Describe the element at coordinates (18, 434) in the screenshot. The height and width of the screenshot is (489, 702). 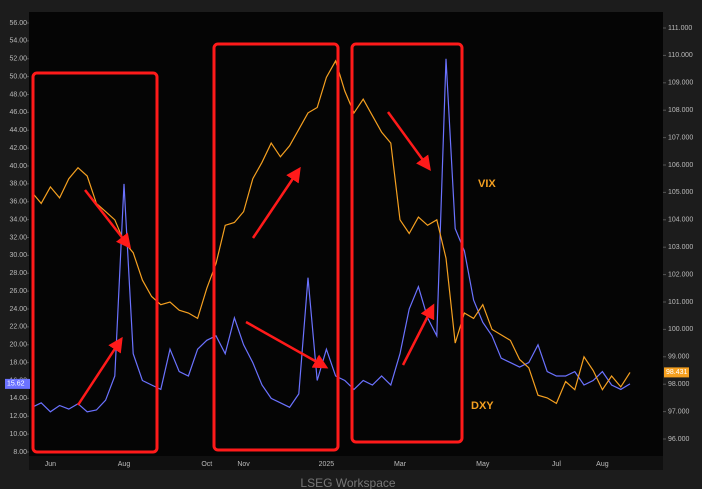
I see `y-tick-label: 10.00` at that location.